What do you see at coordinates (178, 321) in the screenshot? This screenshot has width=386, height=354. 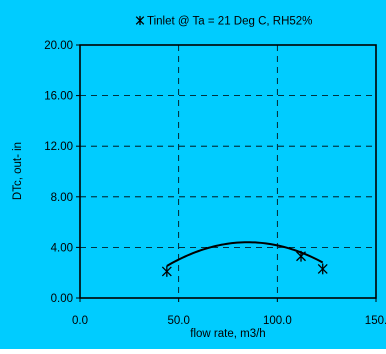 I see `x-tick-label: 50.0` at bounding box center [178, 321].